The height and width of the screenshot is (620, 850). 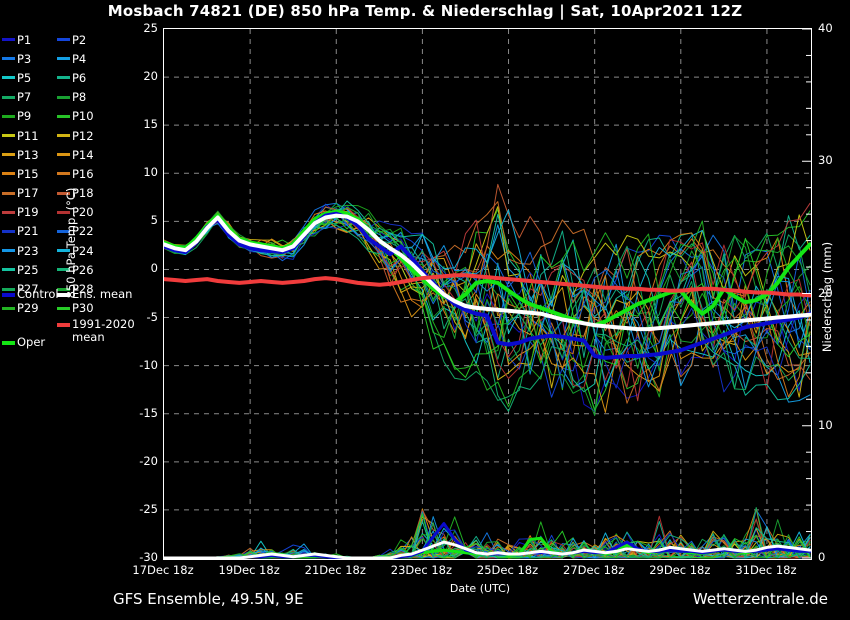 I want to click on legend-item-p15: P15, so click(x=20, y=173).